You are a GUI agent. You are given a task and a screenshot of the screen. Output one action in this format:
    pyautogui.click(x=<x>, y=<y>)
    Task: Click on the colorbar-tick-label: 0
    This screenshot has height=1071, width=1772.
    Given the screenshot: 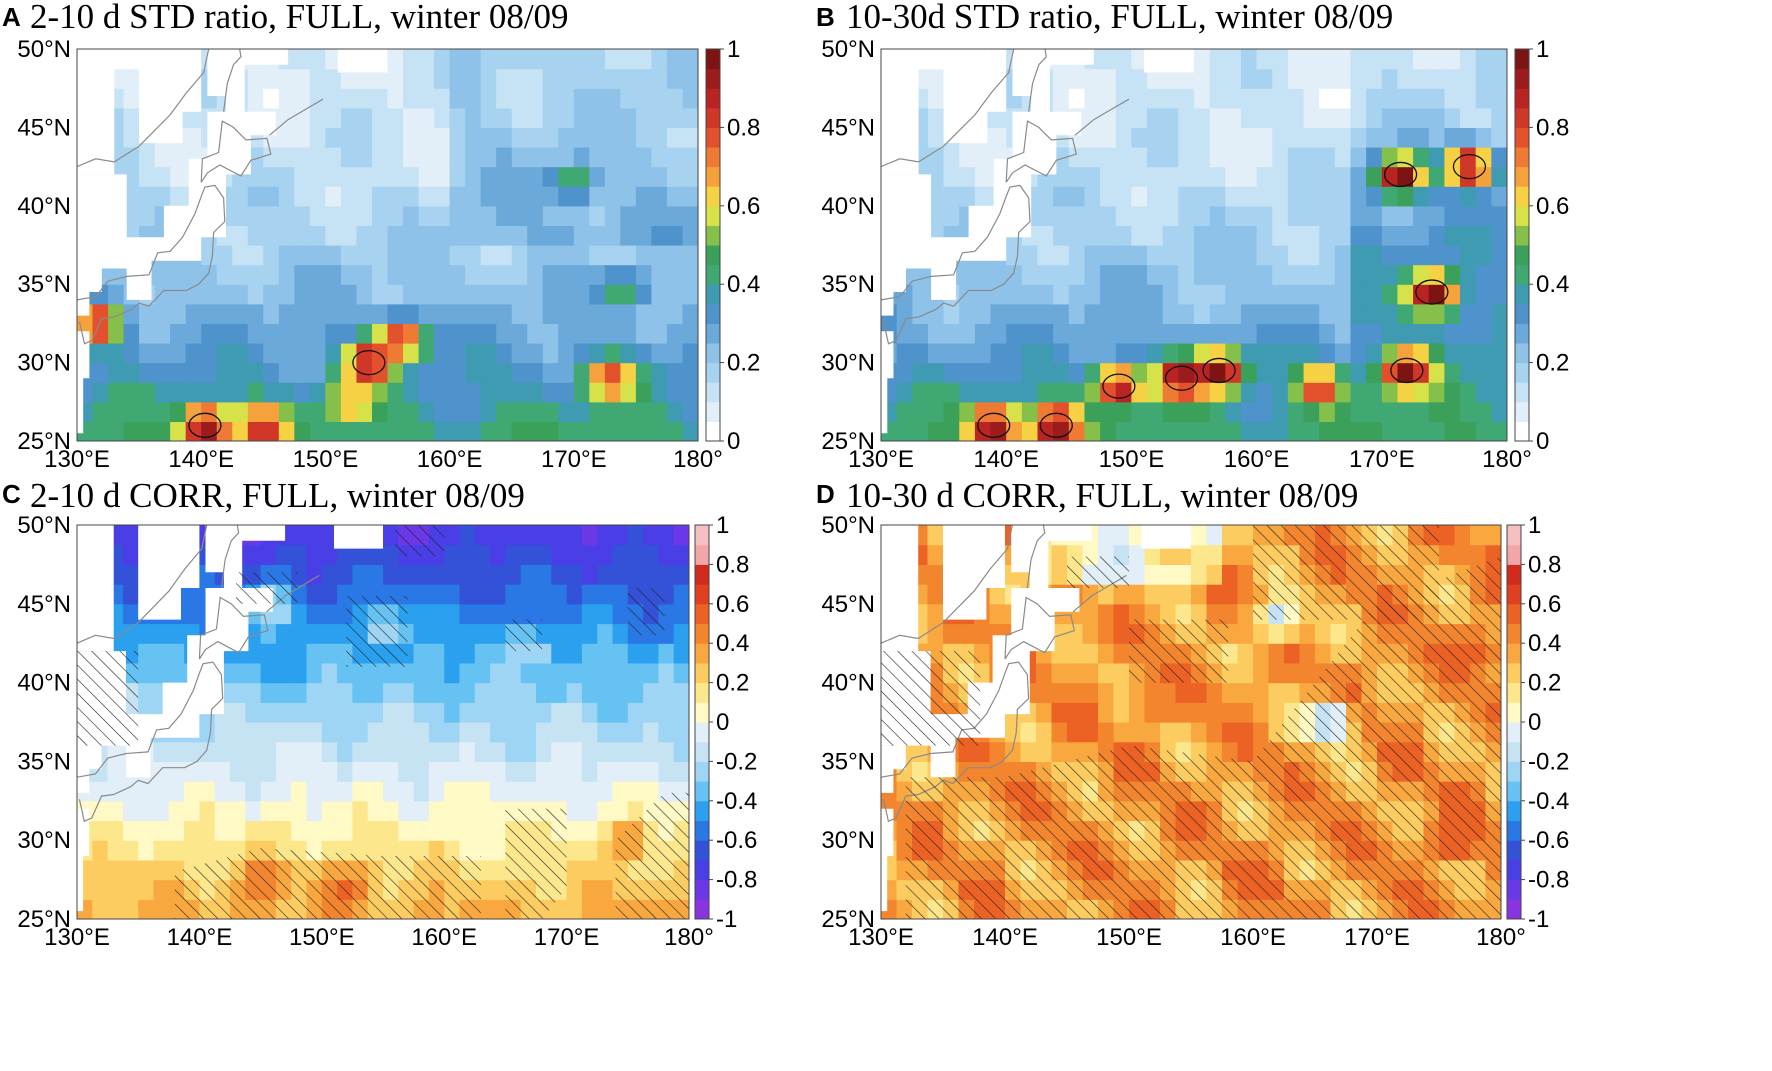 What is the action you would take?
    pyautogui.click(x=733, y=441)
    